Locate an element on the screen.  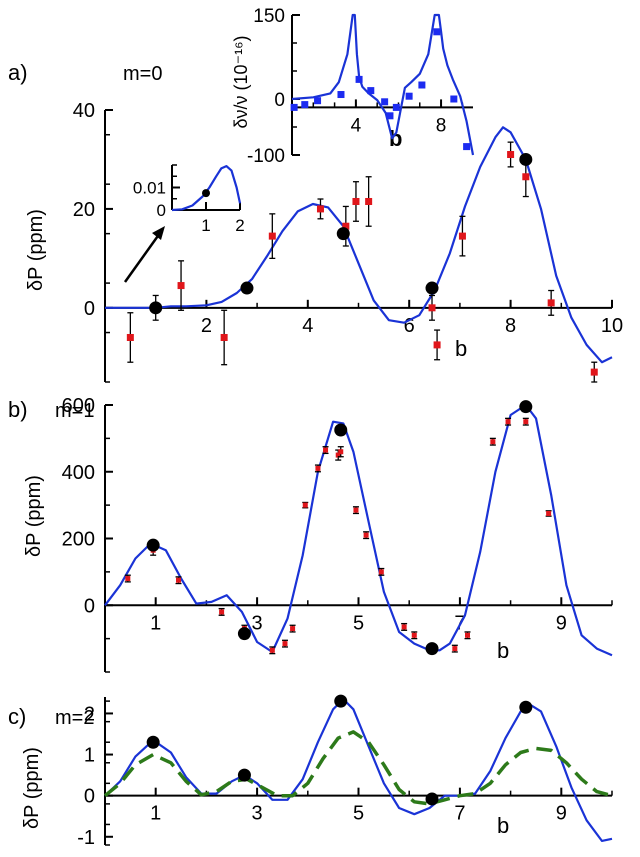
inset-top-xtick-label: 4 is located at coordinates (356, 125).